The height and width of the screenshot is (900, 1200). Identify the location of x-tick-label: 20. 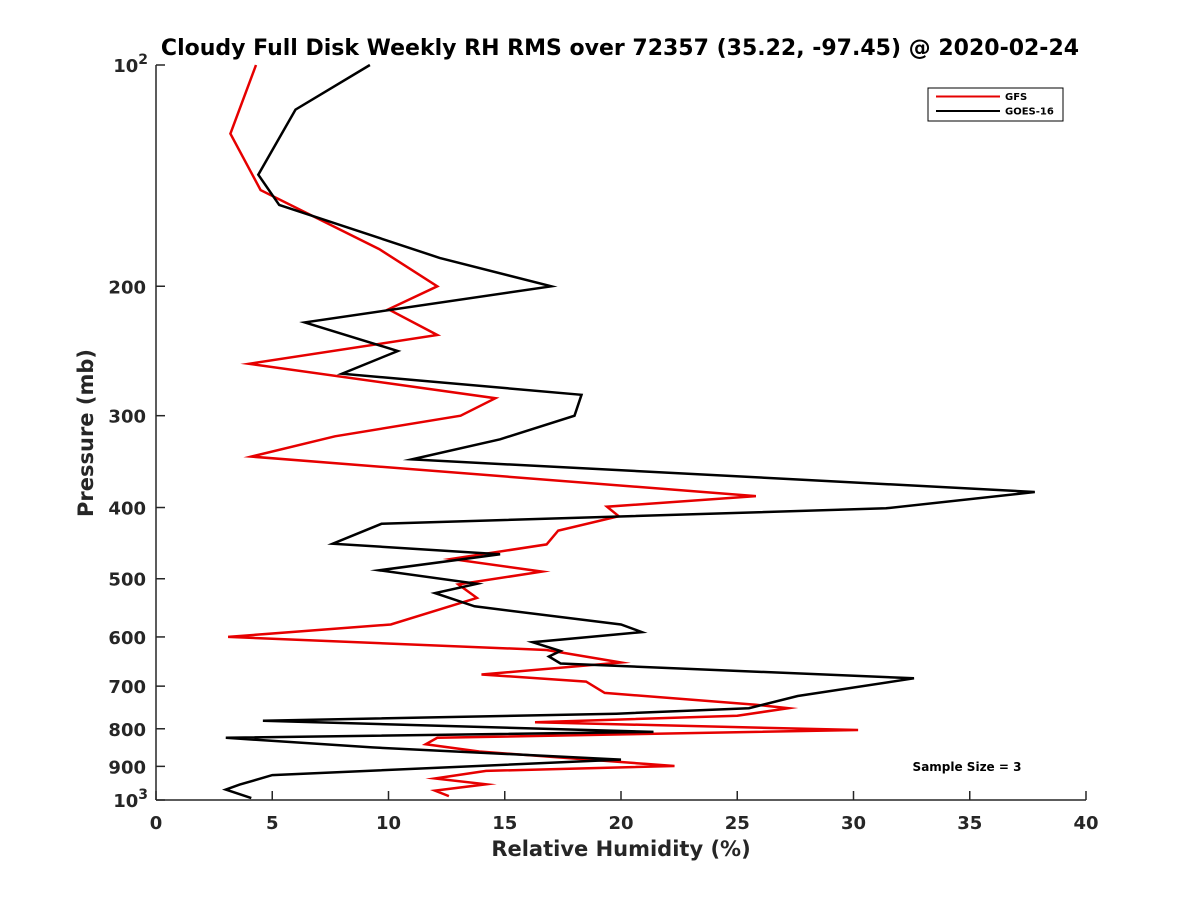
(620, 823).